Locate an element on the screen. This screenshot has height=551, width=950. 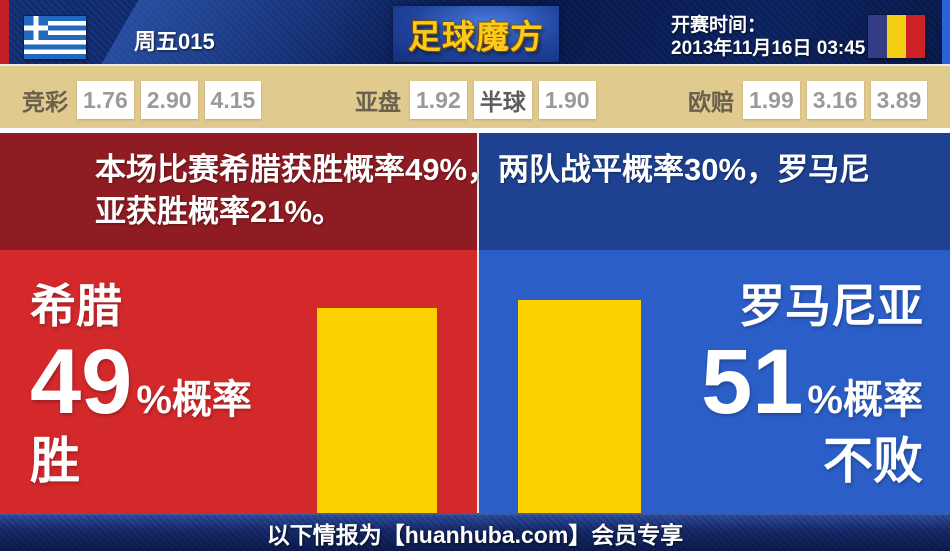
yapan-odds-group: 亚盘 1.92 半球 1.90 is located at coordinates (479, 100).